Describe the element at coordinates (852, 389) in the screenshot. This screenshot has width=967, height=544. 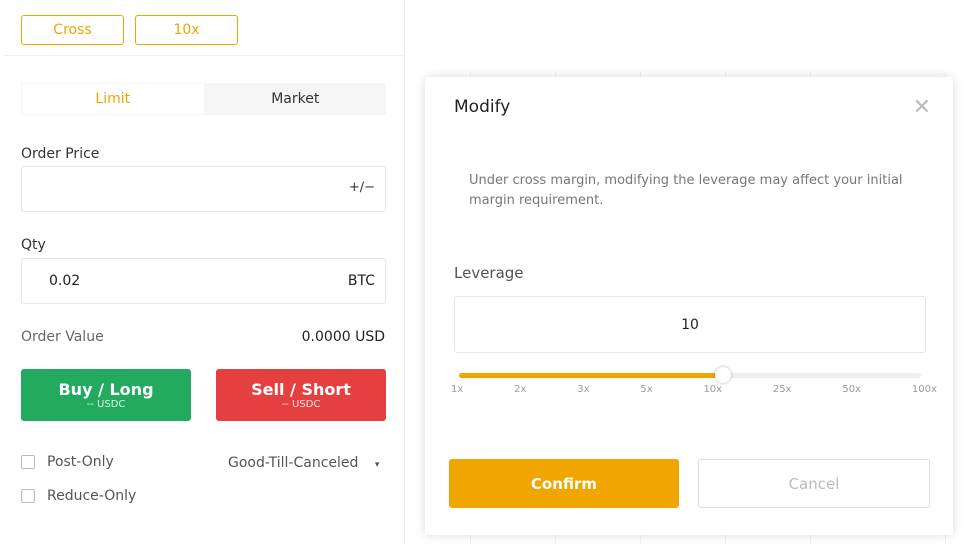
I see `slider-tick: 50x` at that location.